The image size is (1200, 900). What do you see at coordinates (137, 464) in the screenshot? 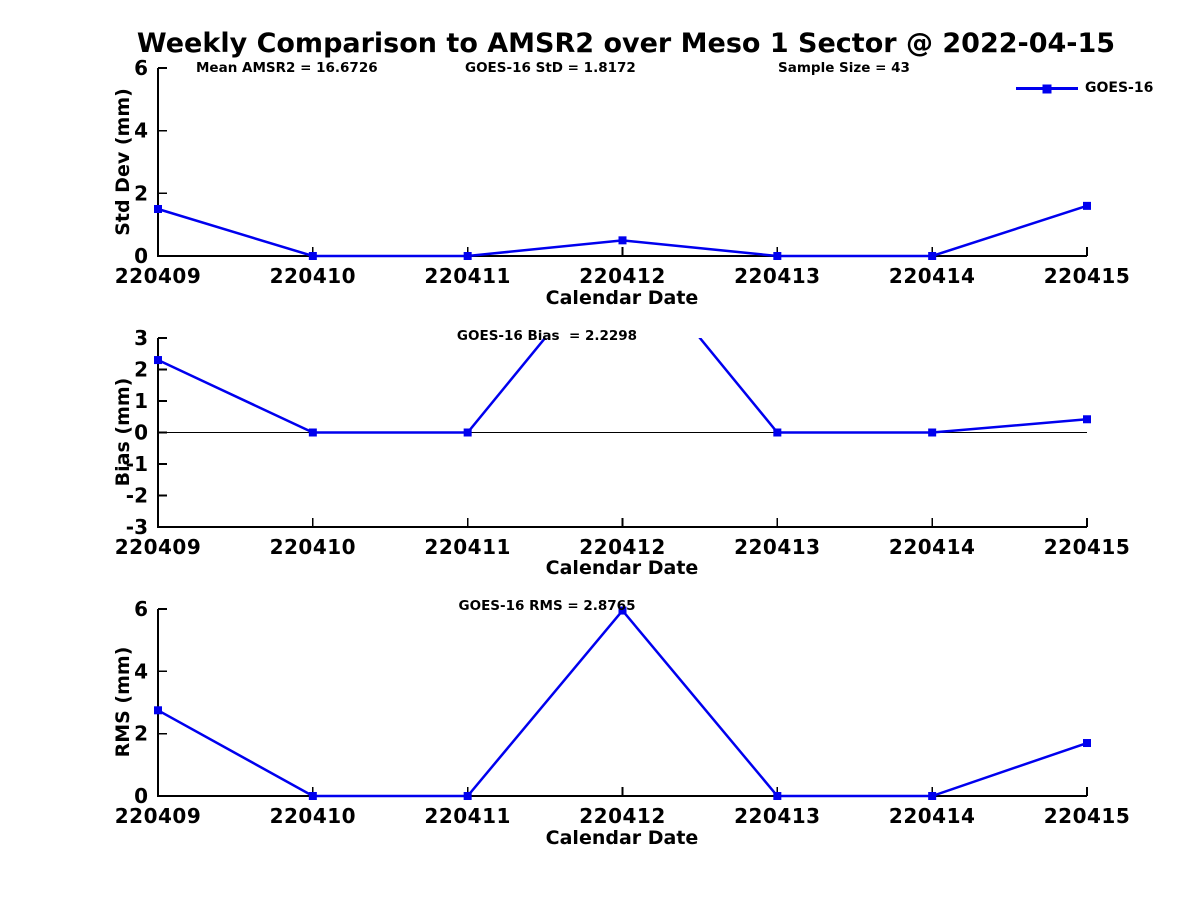
I see `y-tick-label: -1` at bounding box center [137, 464].